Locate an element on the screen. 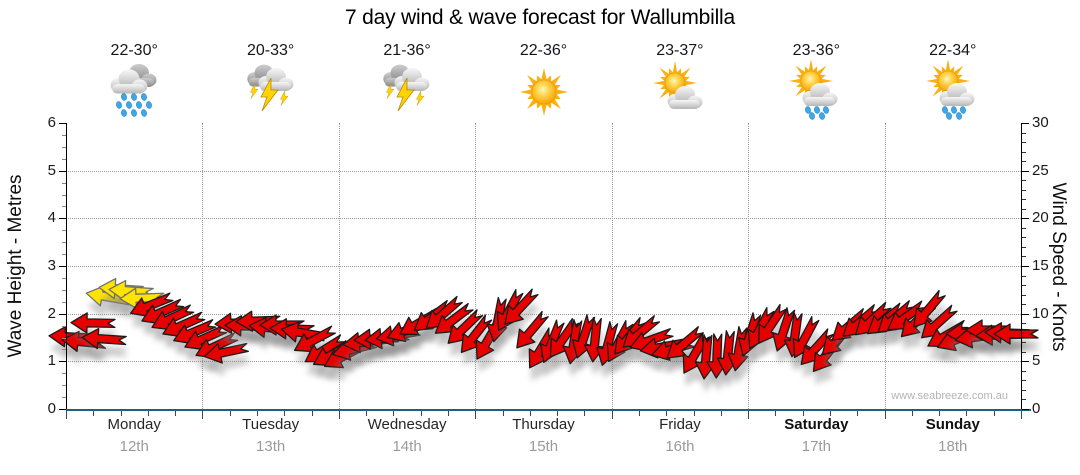  y-left-tick-label: 0 is located at coordinates (51, 408).